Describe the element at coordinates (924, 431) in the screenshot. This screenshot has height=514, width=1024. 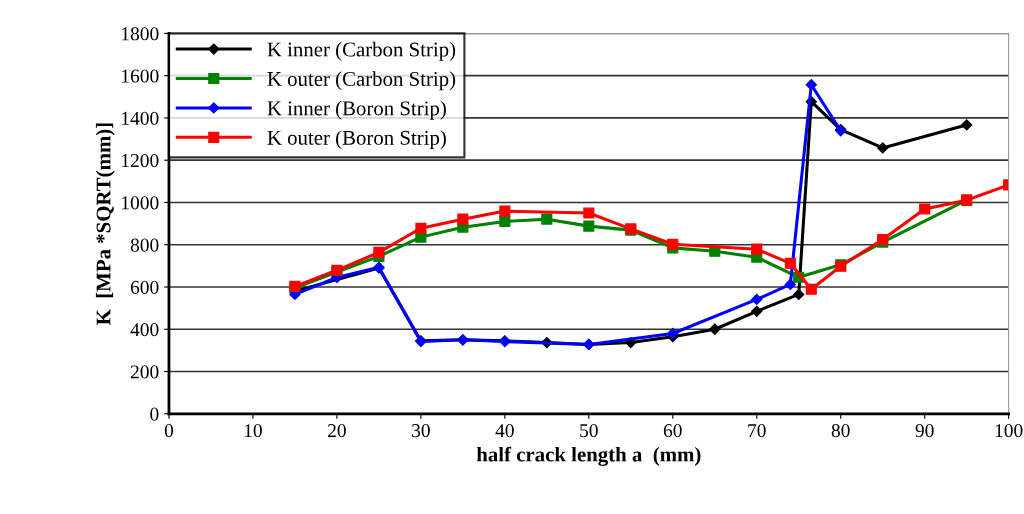
I see `x-tick-label: 90` at that location.